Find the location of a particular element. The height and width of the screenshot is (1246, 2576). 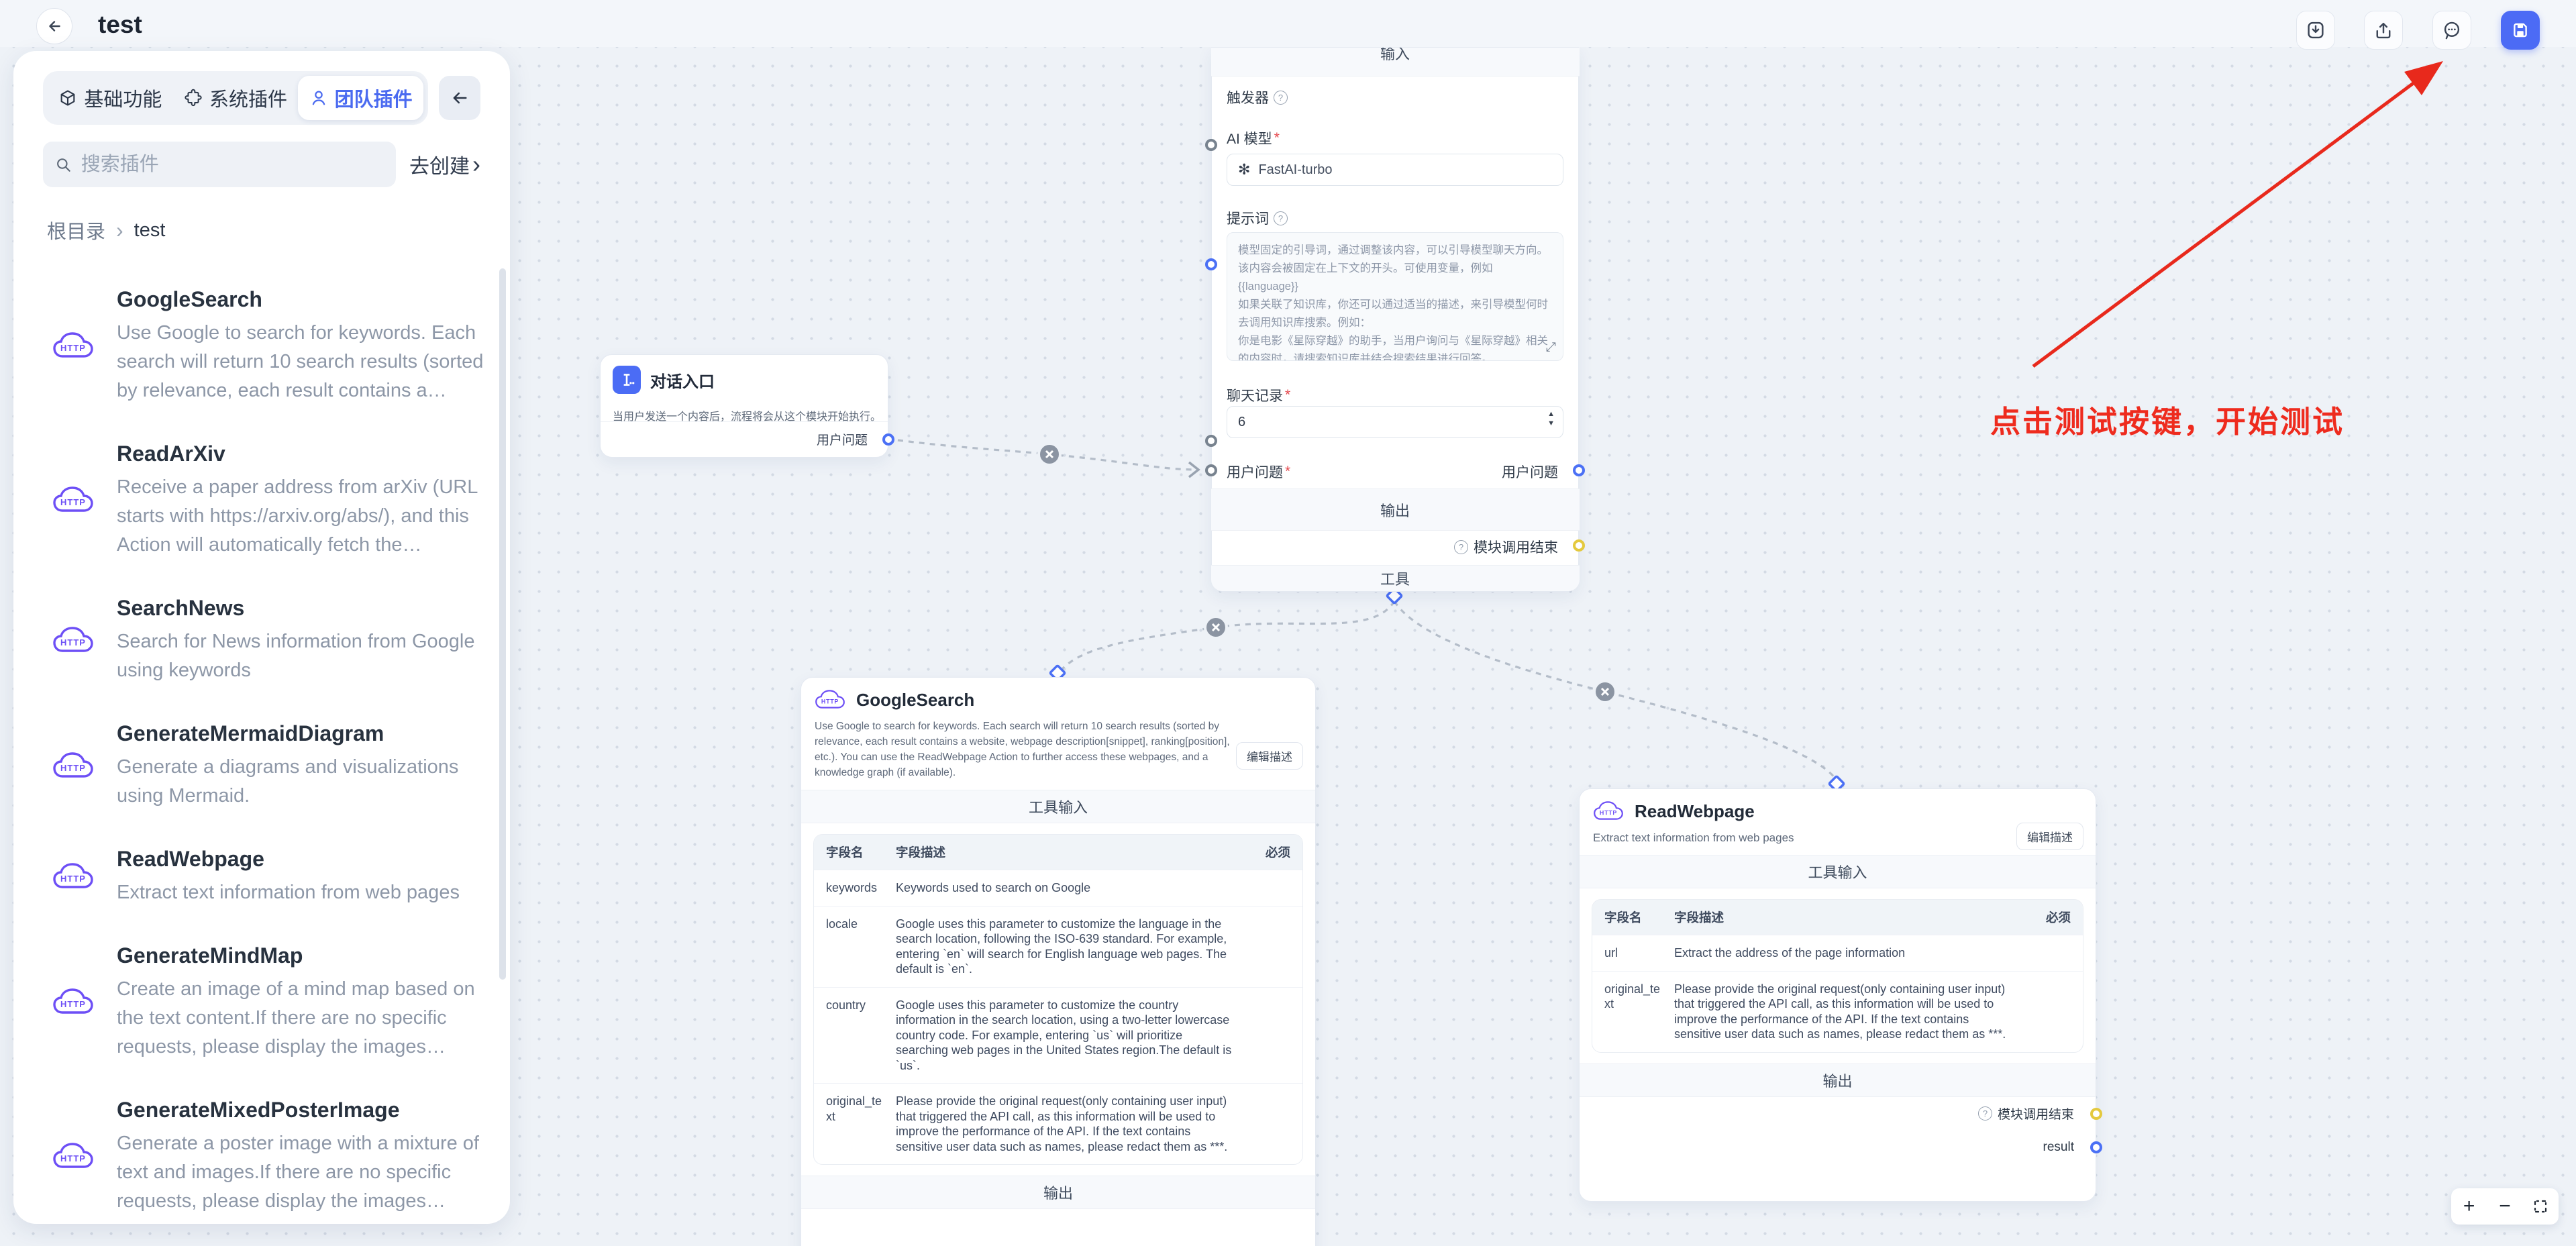

tab-system-plugins: 系统插件 is located at coordinates (236, 98).